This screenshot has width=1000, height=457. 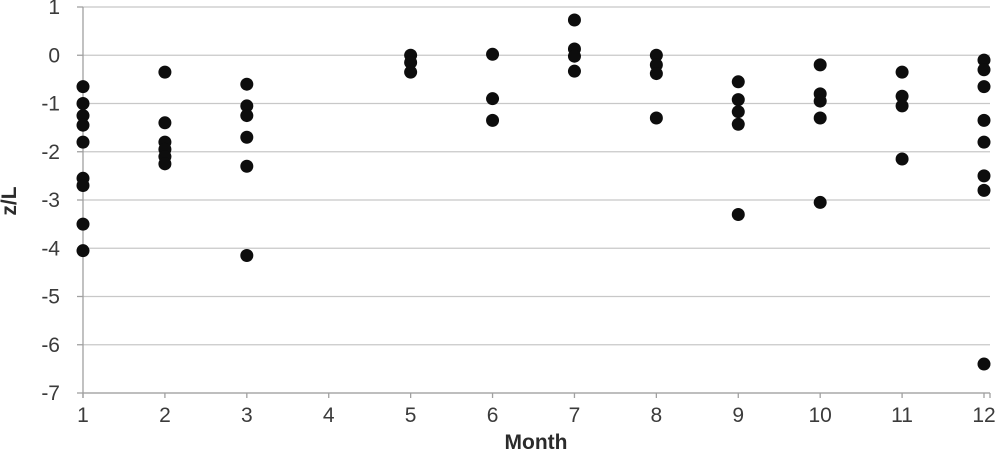 I want to click on x-tick-label: 6, so click(x=493, y=415).